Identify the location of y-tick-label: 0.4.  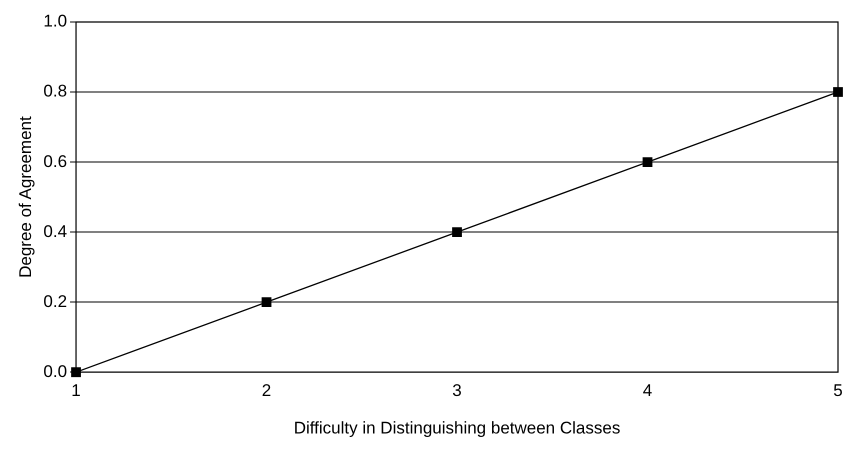
(55, 231).